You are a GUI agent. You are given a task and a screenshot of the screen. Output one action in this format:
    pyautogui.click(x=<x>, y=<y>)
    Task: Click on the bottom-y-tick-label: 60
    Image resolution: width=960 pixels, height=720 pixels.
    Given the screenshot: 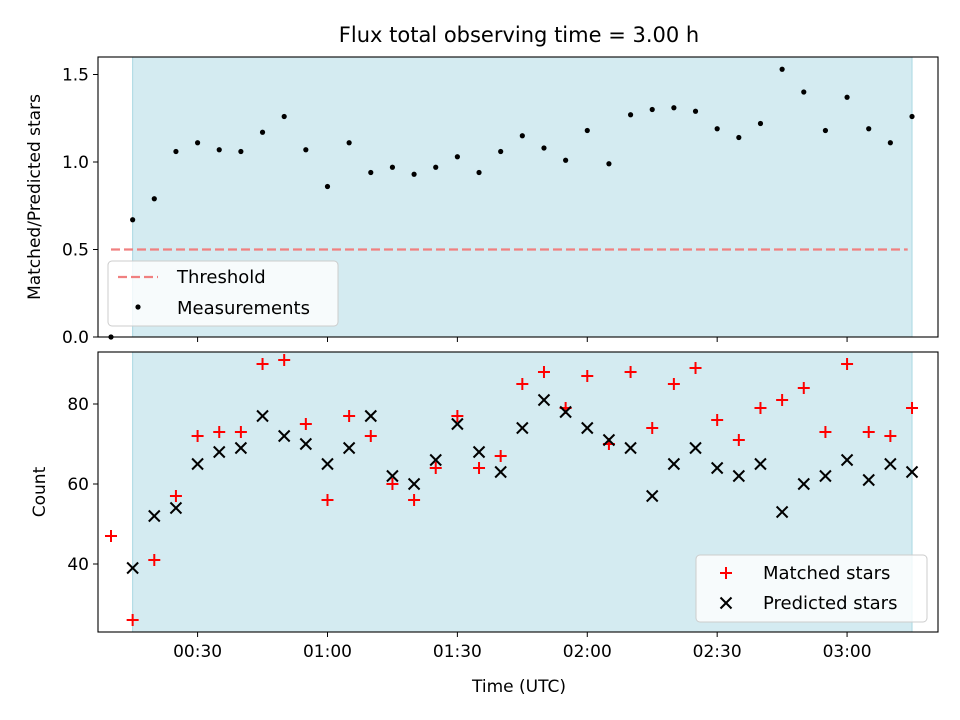 What is the action you would take?
    pyautogui.click(x=78, y=485)
    